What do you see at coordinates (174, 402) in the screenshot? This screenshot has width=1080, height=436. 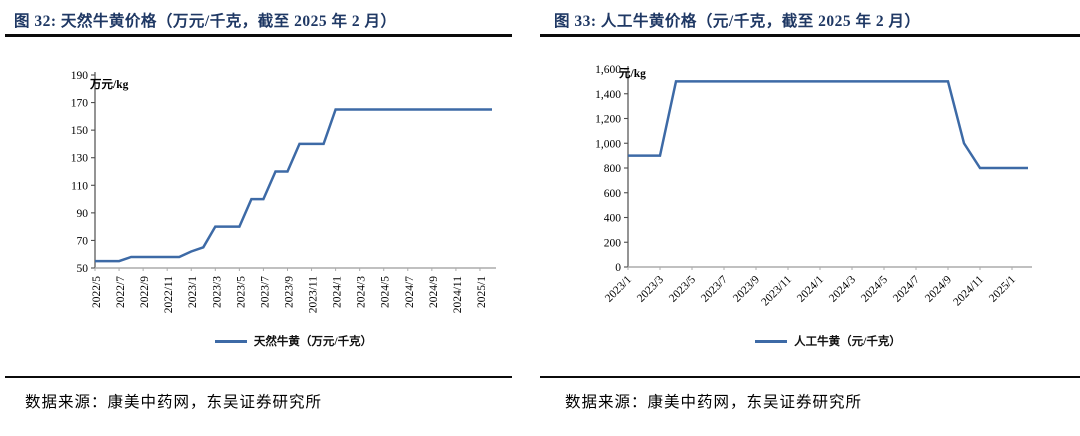 I see `figure-32-source-text: 数据来源：康美中药网，东吴证券研究所` at bounding box center [174, 402].